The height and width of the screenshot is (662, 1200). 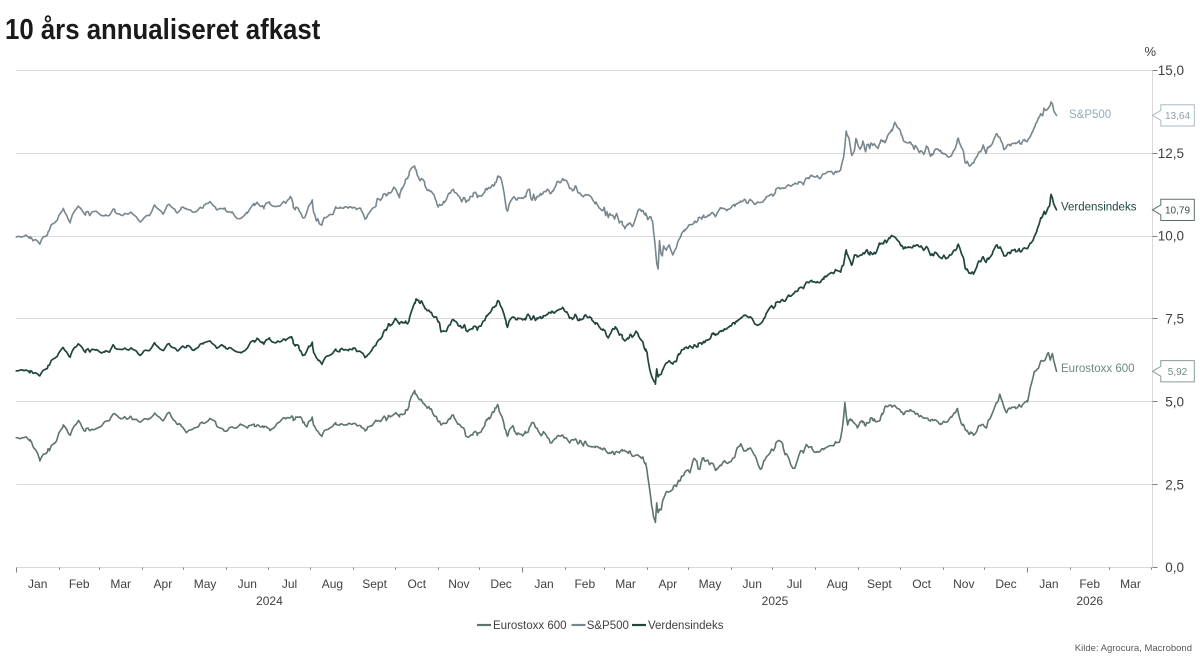 What do you see at coordinates (269, 601) in the screenshot?
I see `svg-text: 2024` at bounding box center [269, 601].